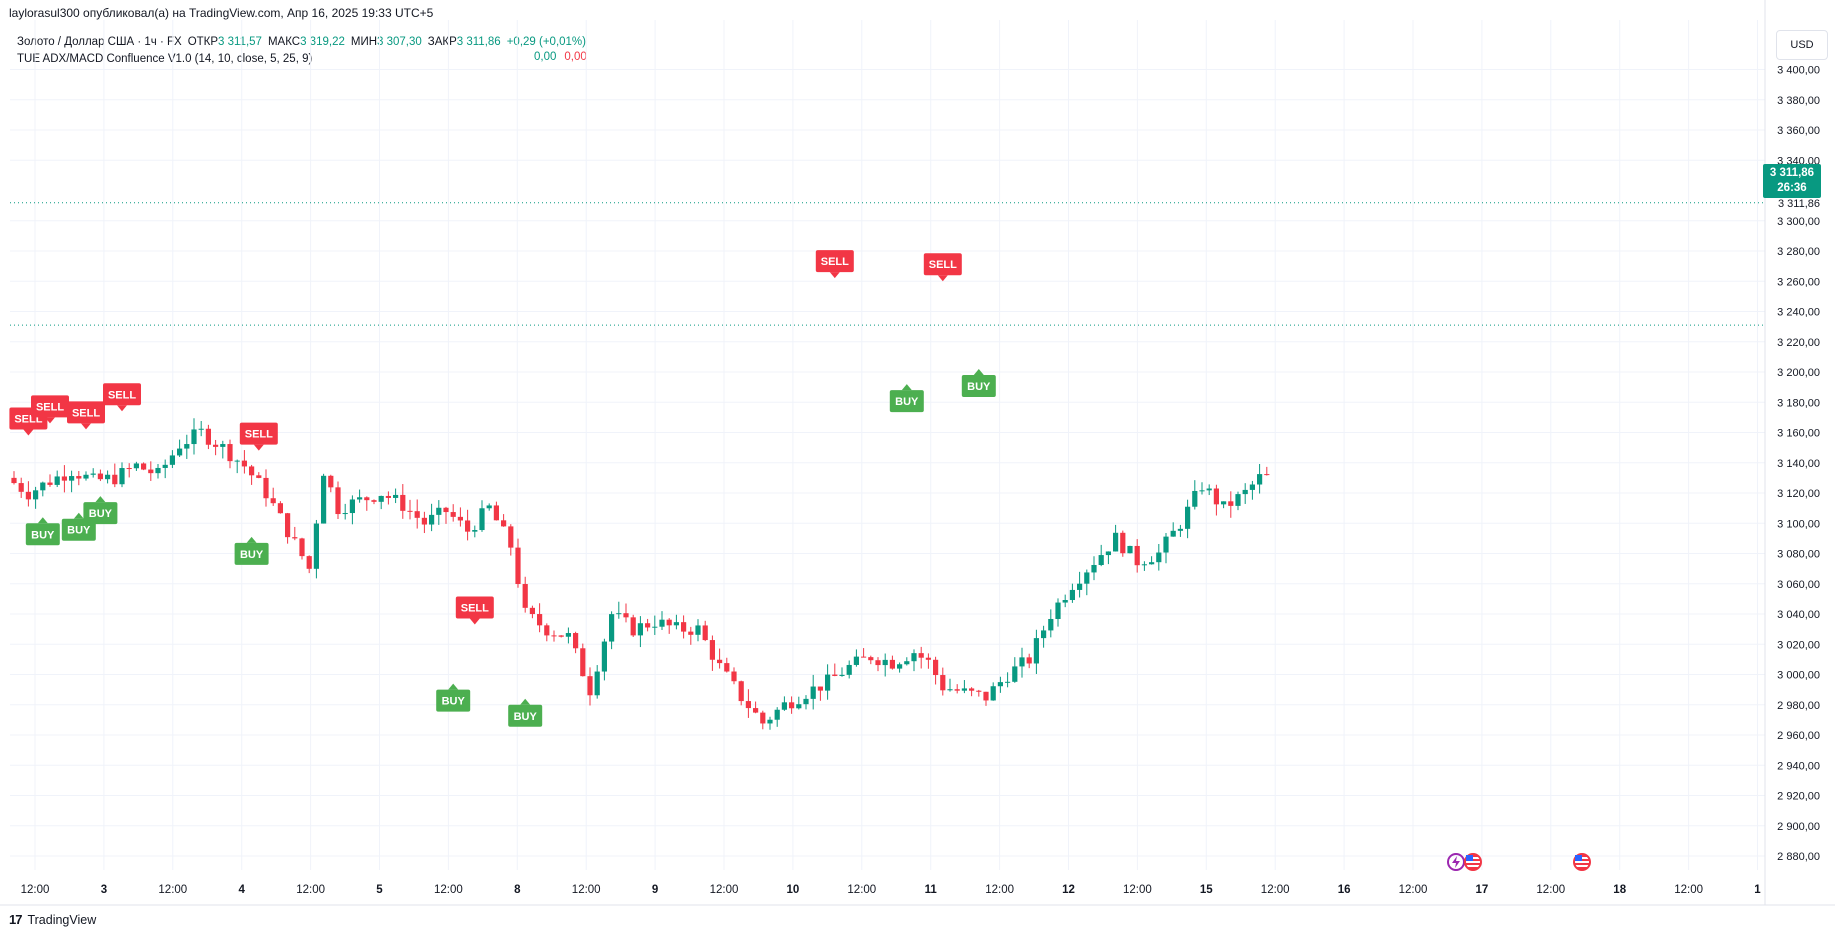 This screenshot has width=1835, height=939. I want to click on symbol-label: Золото / Доллар США · 1ч · FX, so click(99, 42).